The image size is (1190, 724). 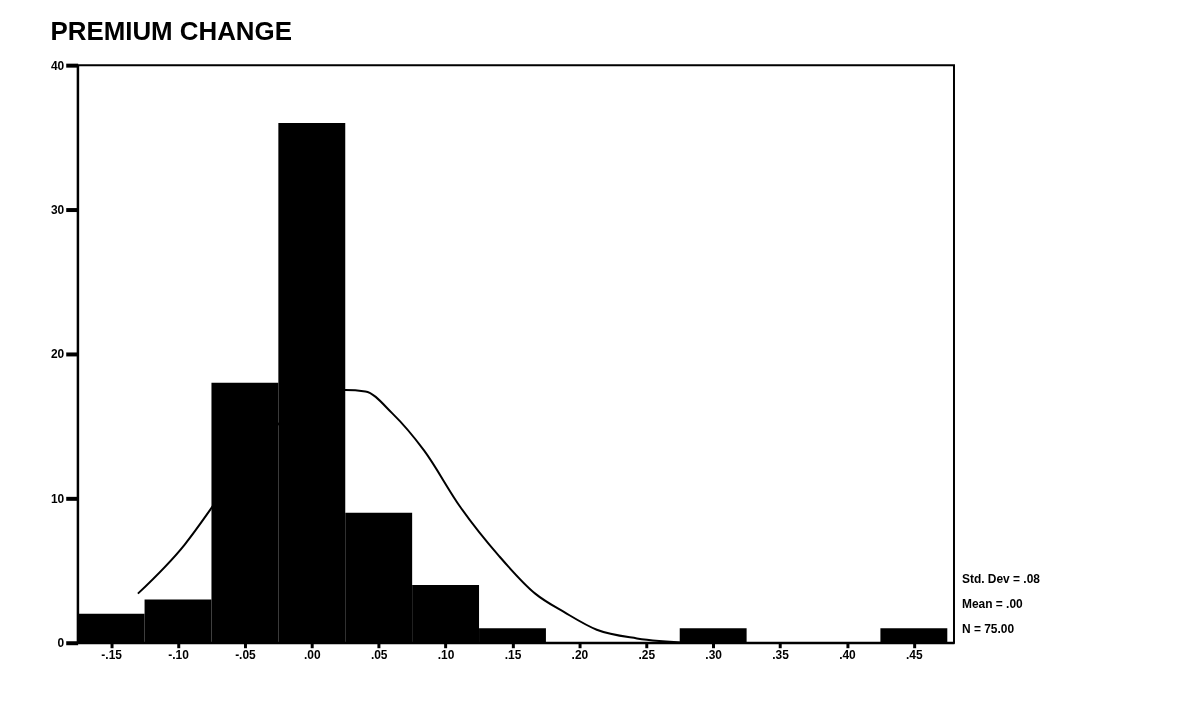 I want to click on text: Std. Dev = .08, so click(x=1001, y=578).